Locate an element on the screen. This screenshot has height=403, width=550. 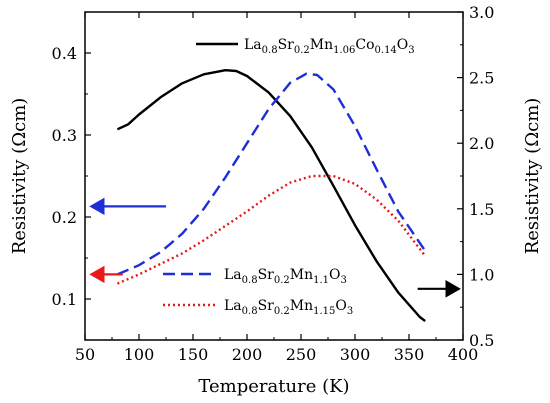
x-tick-label: 400 is located at coordinates (463, 354).